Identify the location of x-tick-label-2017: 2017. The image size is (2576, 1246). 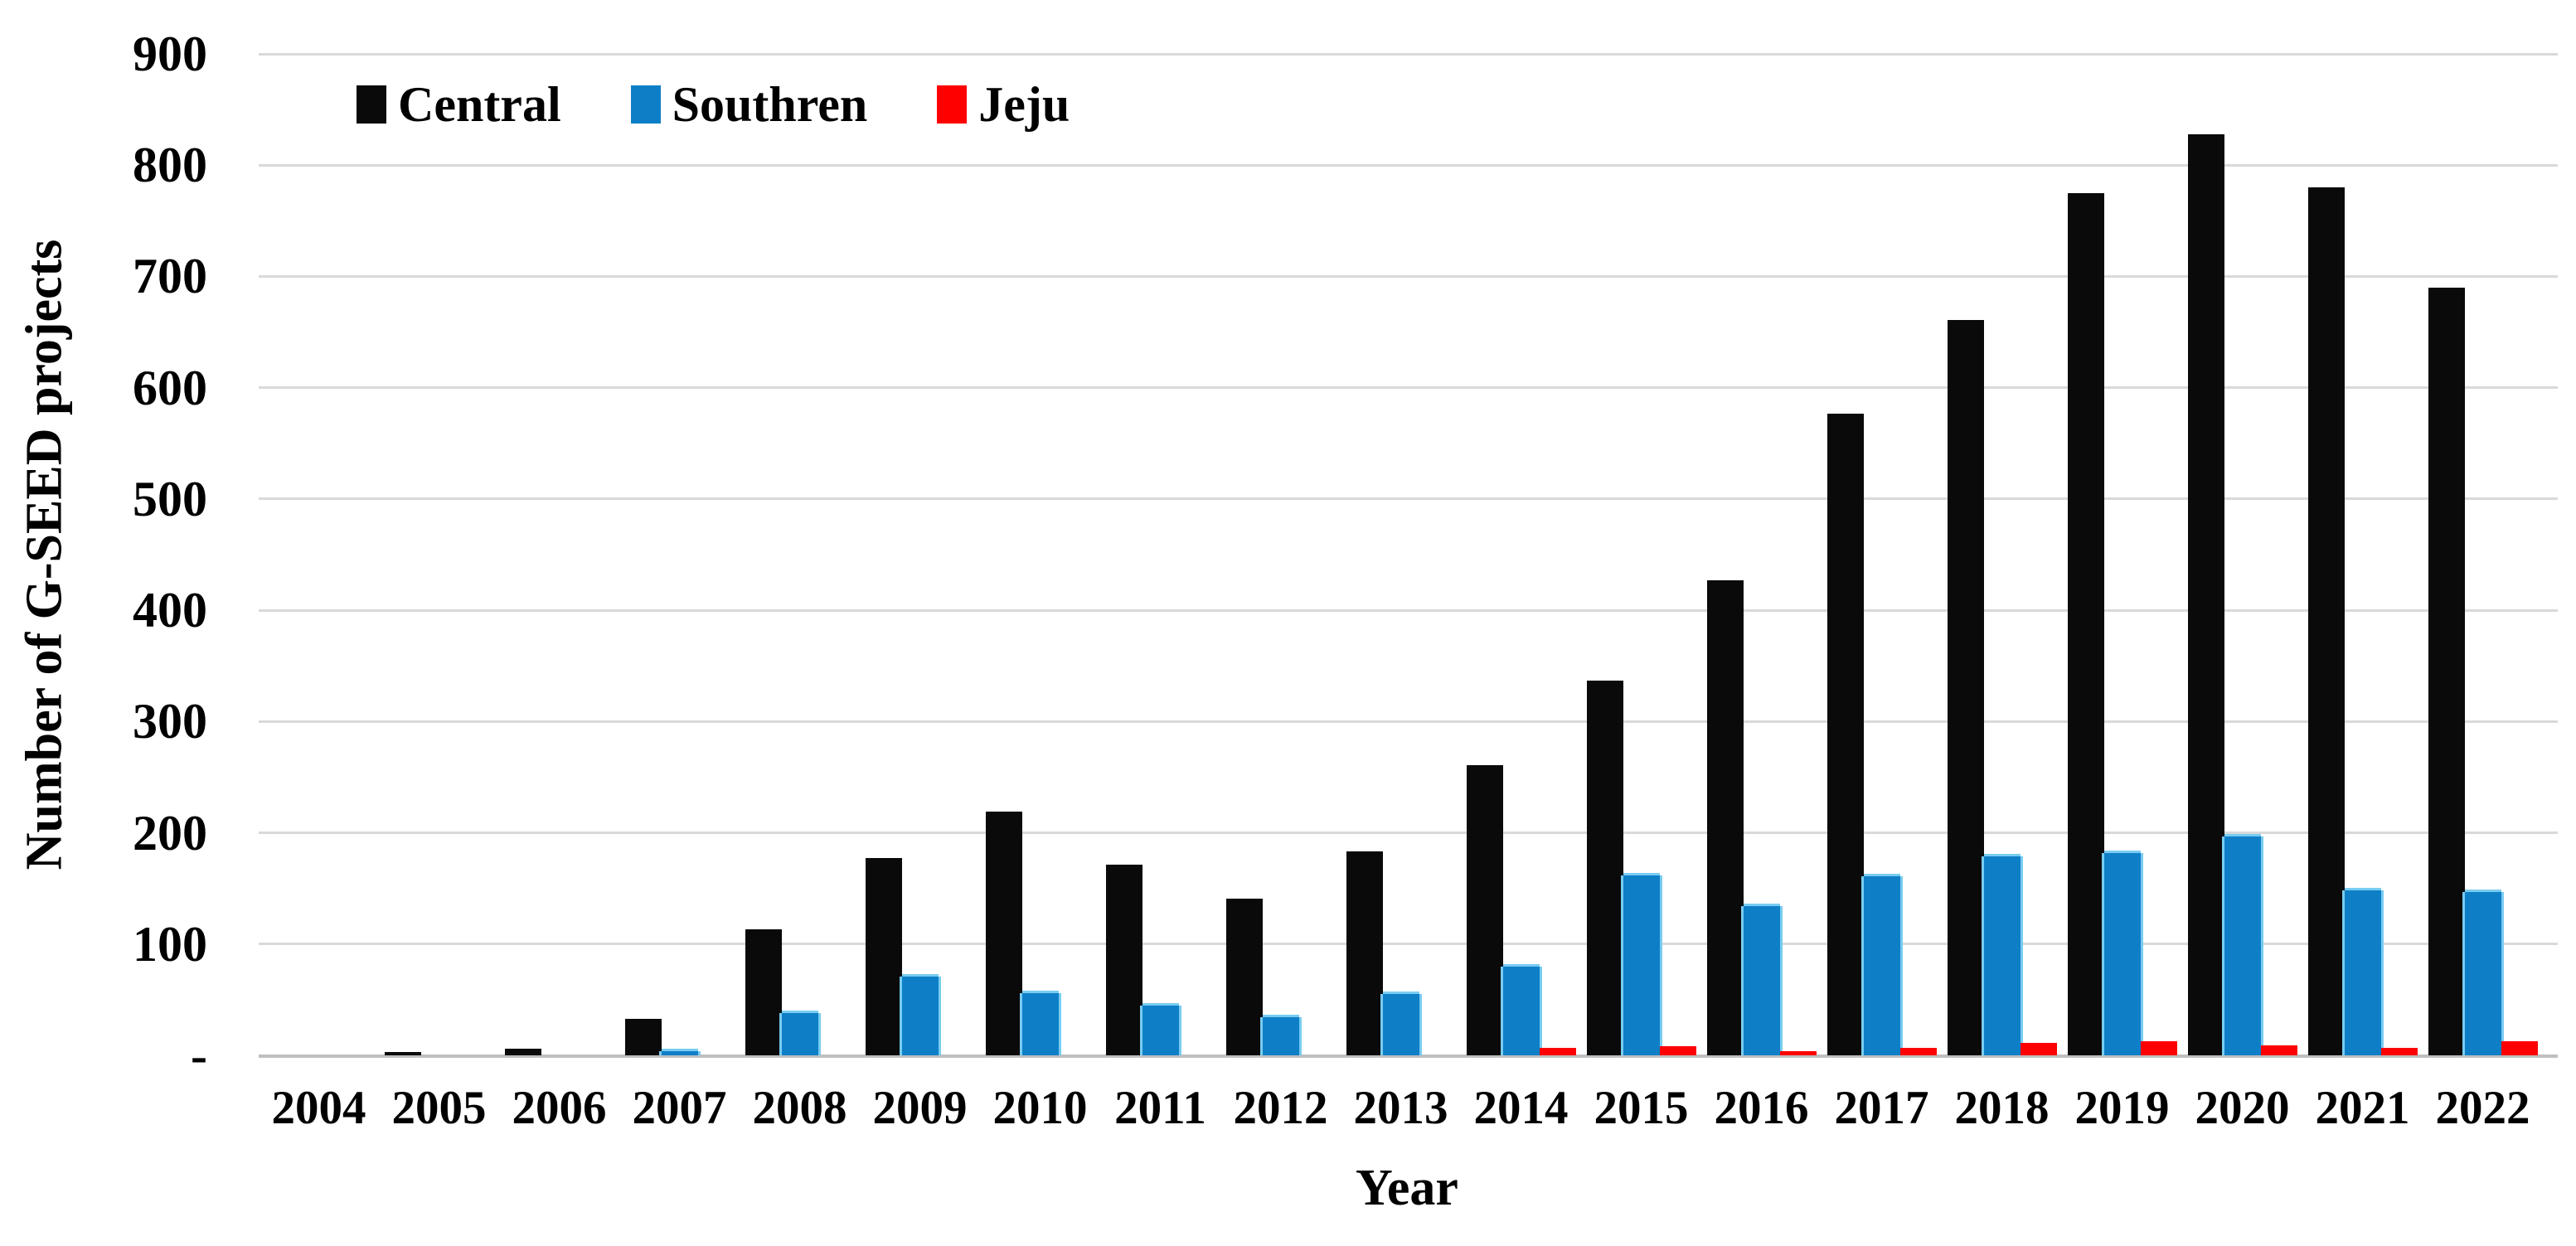
(1881, 1108).